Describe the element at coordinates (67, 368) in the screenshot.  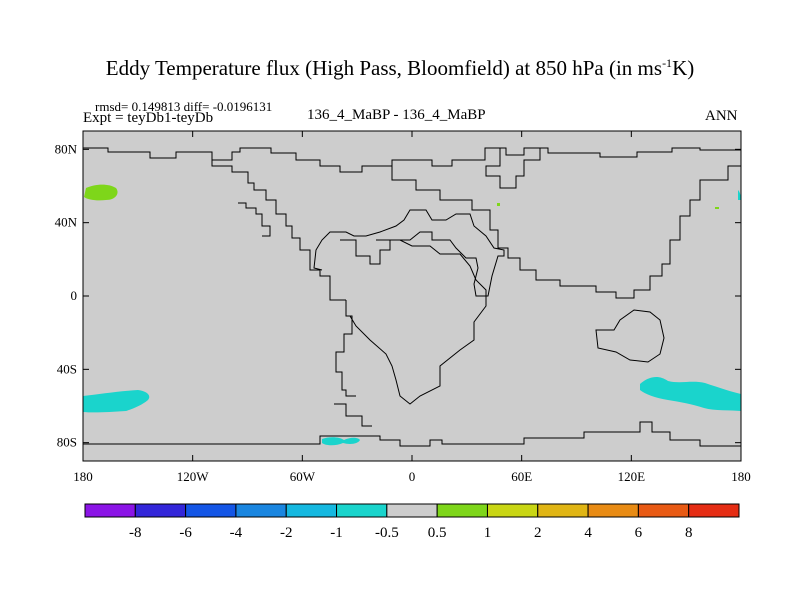
I see `y-tick-label: 40S` at that location.